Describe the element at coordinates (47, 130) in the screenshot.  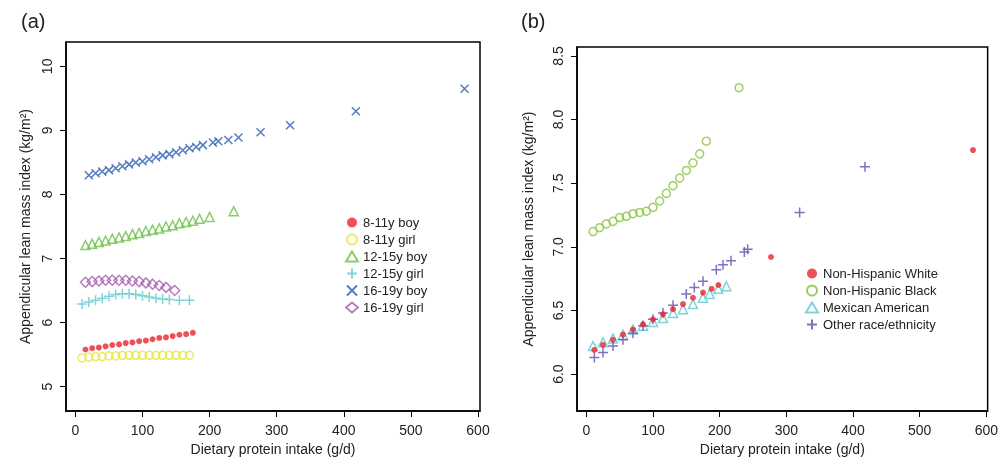
I see `y-tick-label: 9` at that location.